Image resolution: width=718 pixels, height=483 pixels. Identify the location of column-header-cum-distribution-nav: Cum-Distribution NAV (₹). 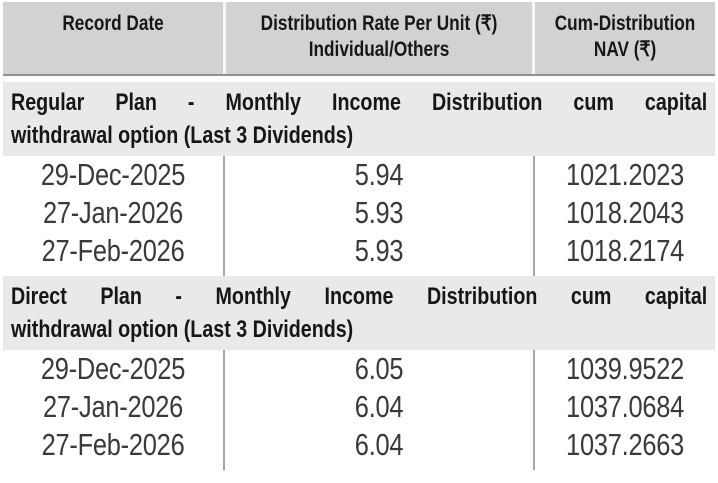
(625, 38).